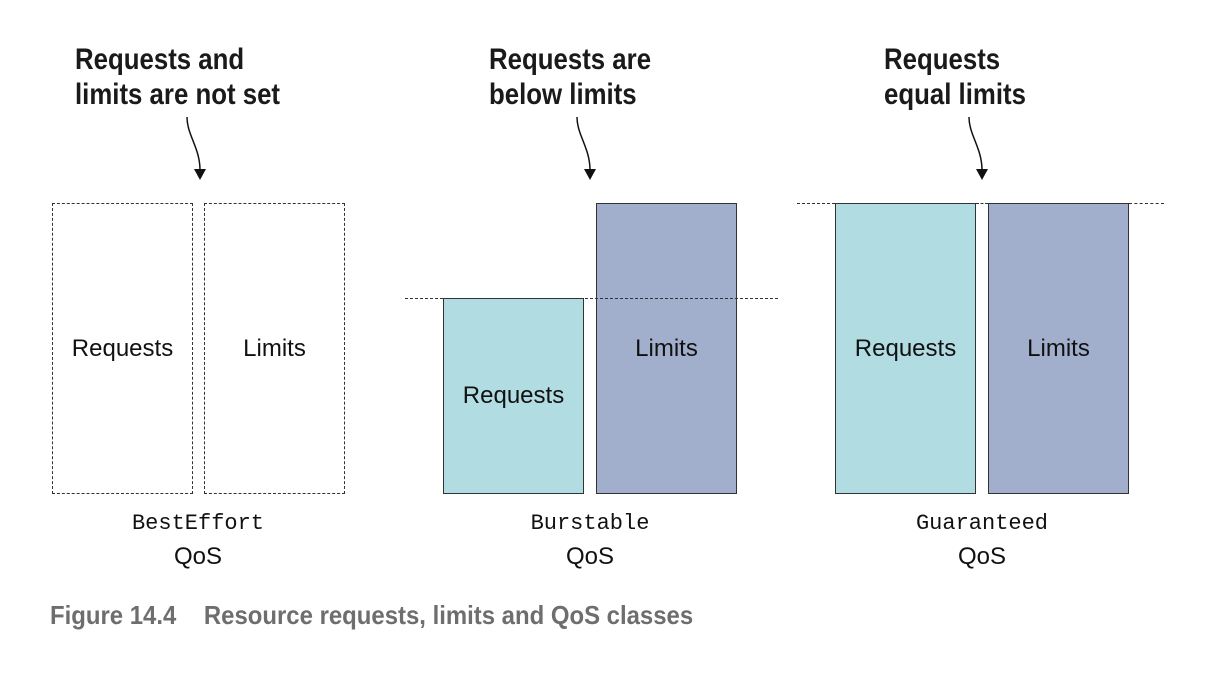 Image resolution: width=1220 pixels, height=686 pixels. I want to click on besteffort-requests-box: Requests, so click(122, 348).